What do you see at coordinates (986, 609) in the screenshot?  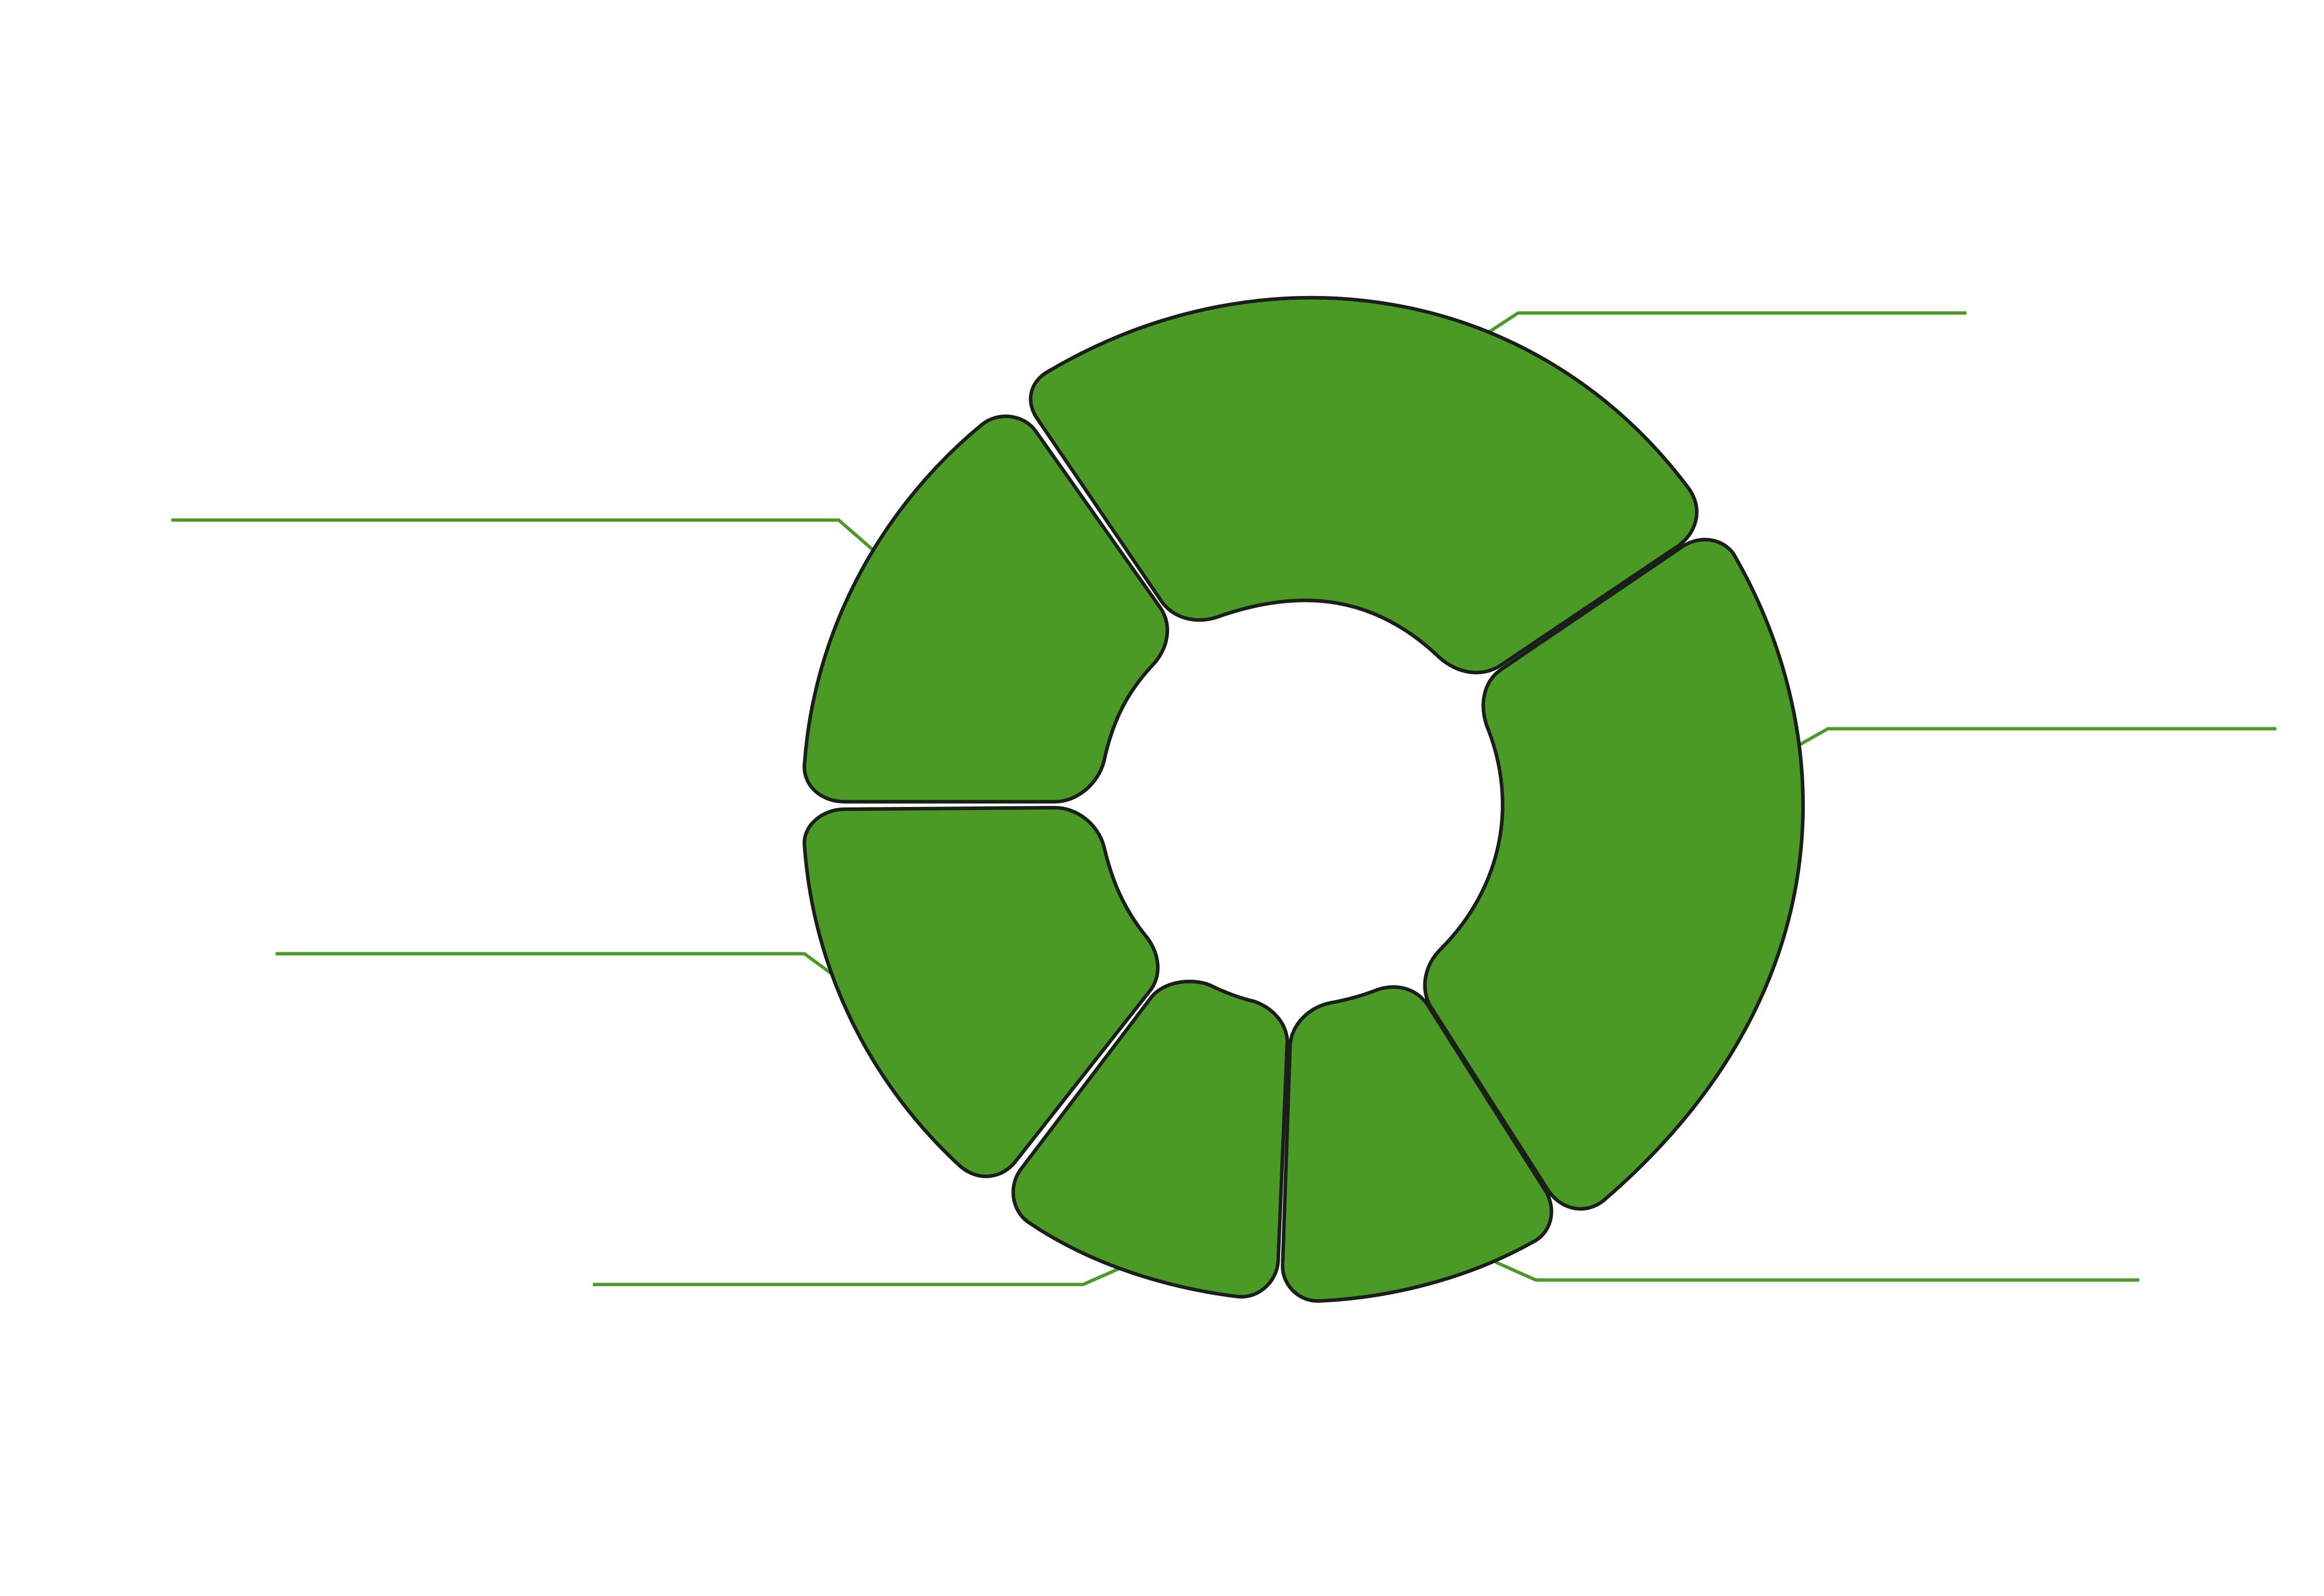 I see `segment-left-upper` at bounding box center [986, 609].